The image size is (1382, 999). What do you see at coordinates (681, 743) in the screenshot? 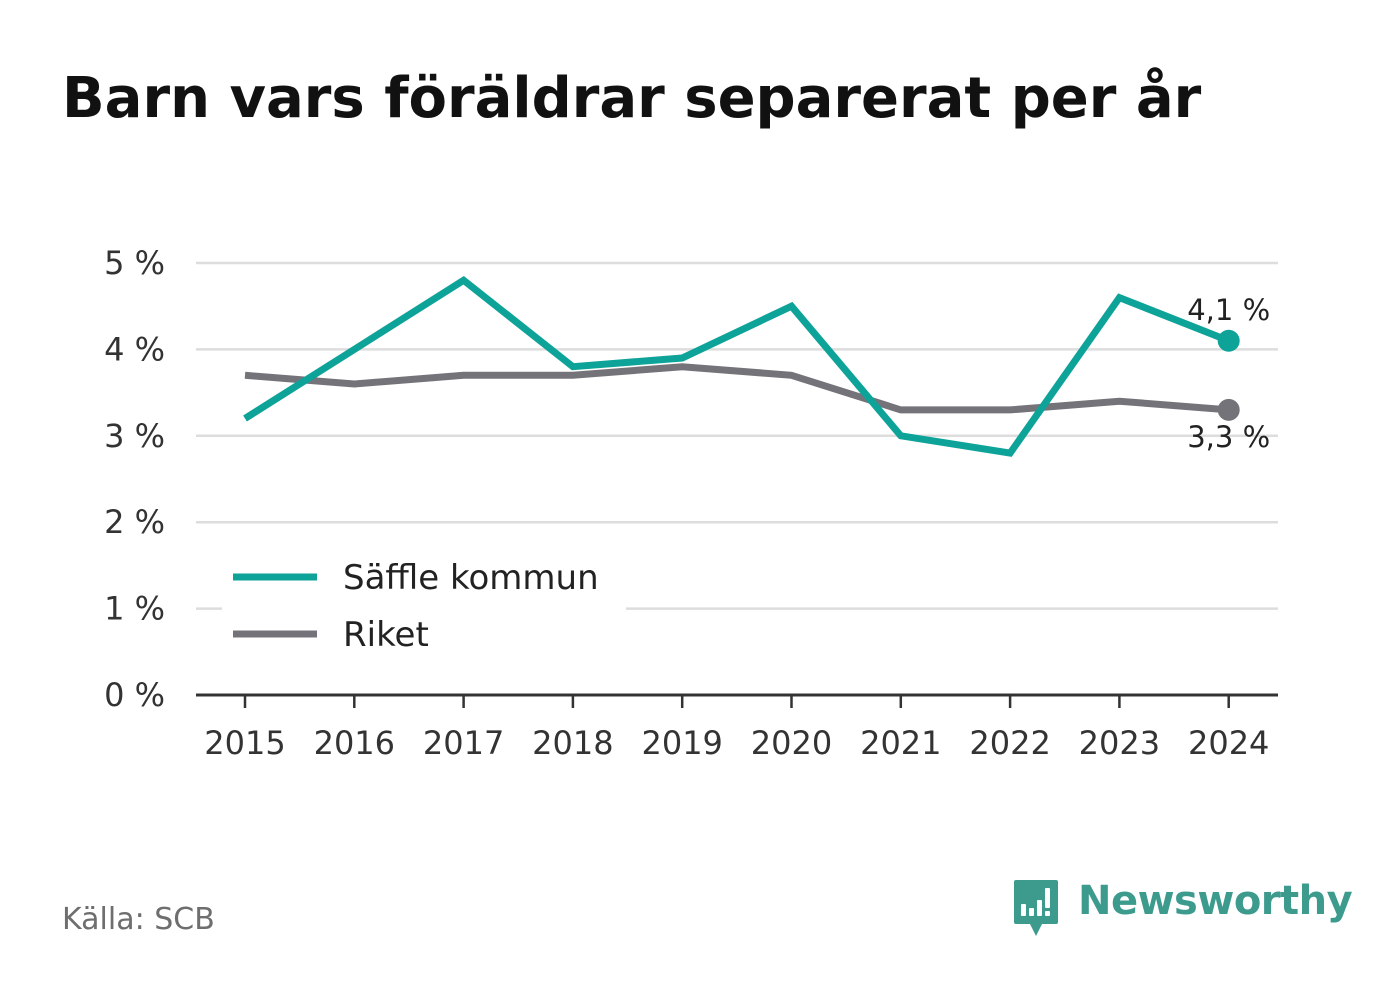
I see `x-tick-label: 2019` at bounding box center [681, 743].